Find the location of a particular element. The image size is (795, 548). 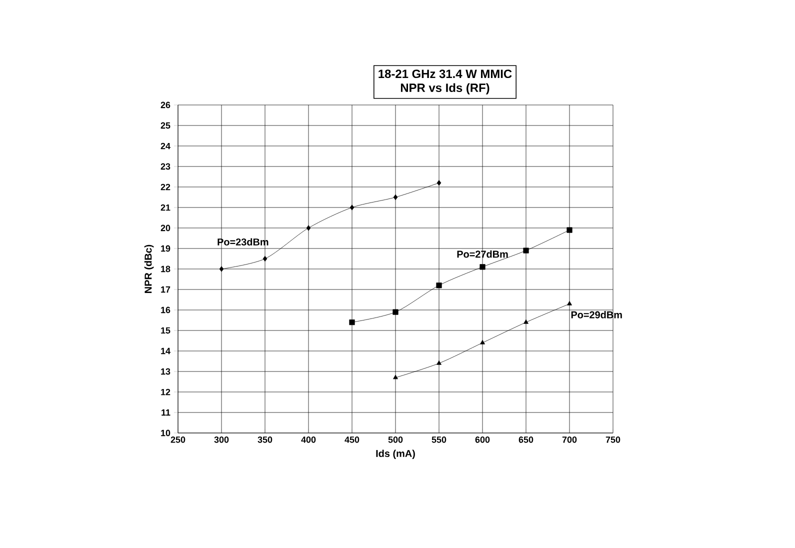

y-tick-label: 25 is located at coordinates (165, 125).